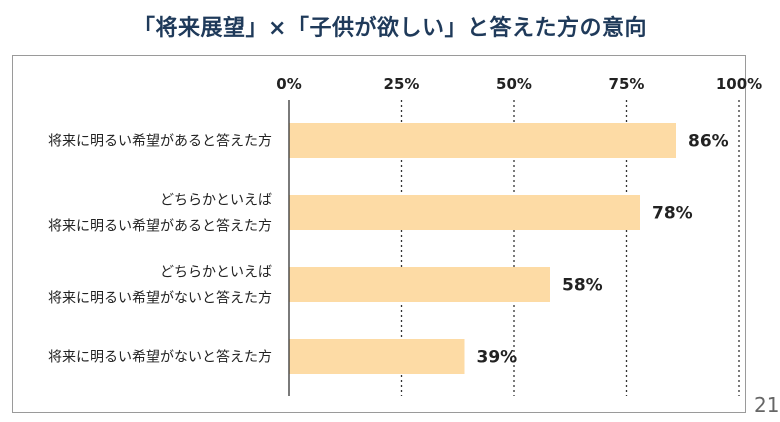 The width and height of the screenshot is (780, 422). Describe the element at coordinates (767, 405) in the screenshot. I see `page-number: 21` at that location.